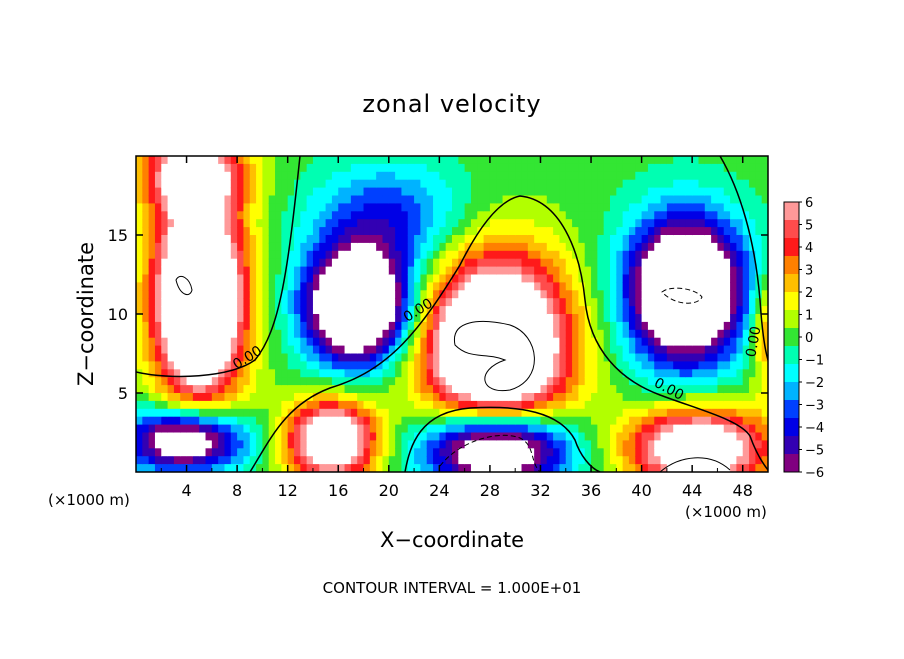 The height and width of the screenshot is (659, 904). I want to click on x-tick-label: 32, so click(540, 490).